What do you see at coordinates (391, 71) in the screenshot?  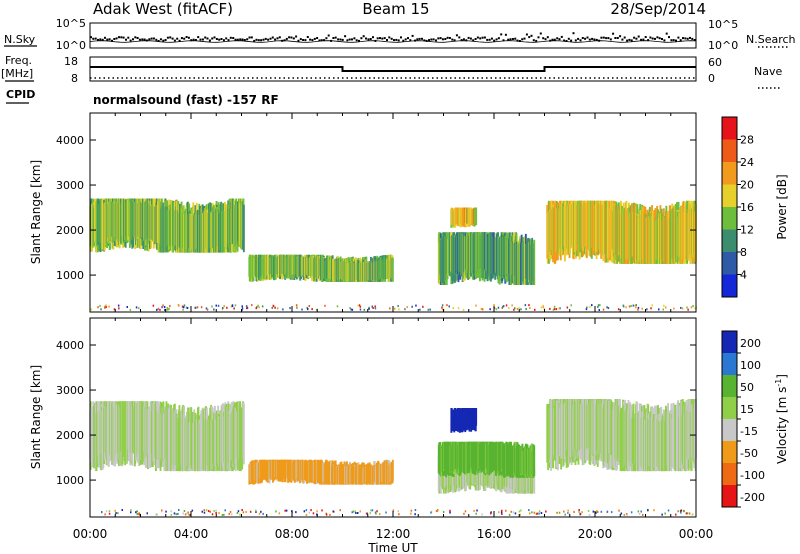 I see `frequency-panel: Freq. [MHz] 18 8 60 0 Nave` at bounding box center [391, 71].